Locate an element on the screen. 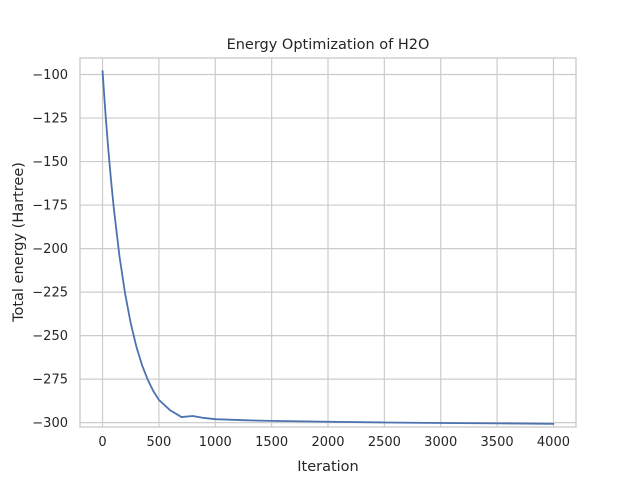  x-axis-label: Iteration is located at coordinates (328, 467).